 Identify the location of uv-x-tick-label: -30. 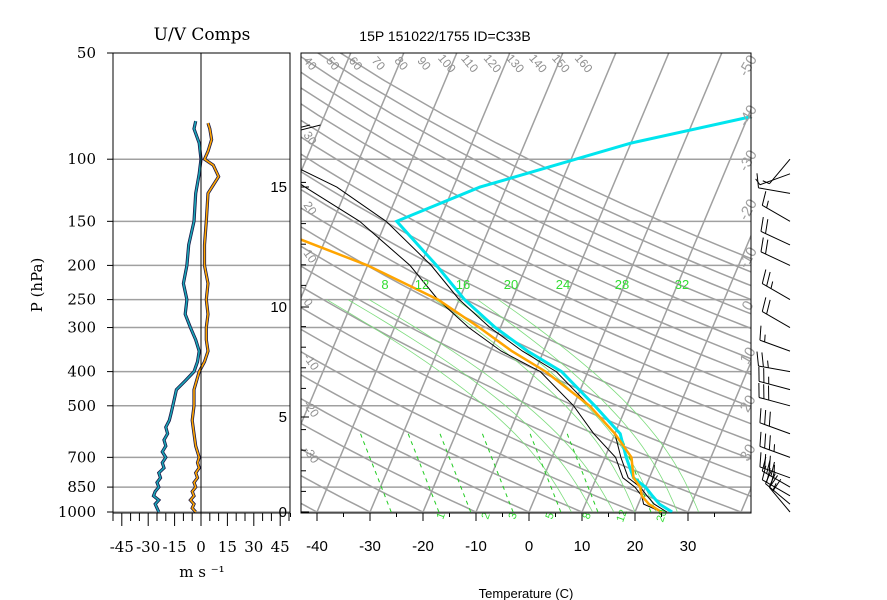
(148, 547).